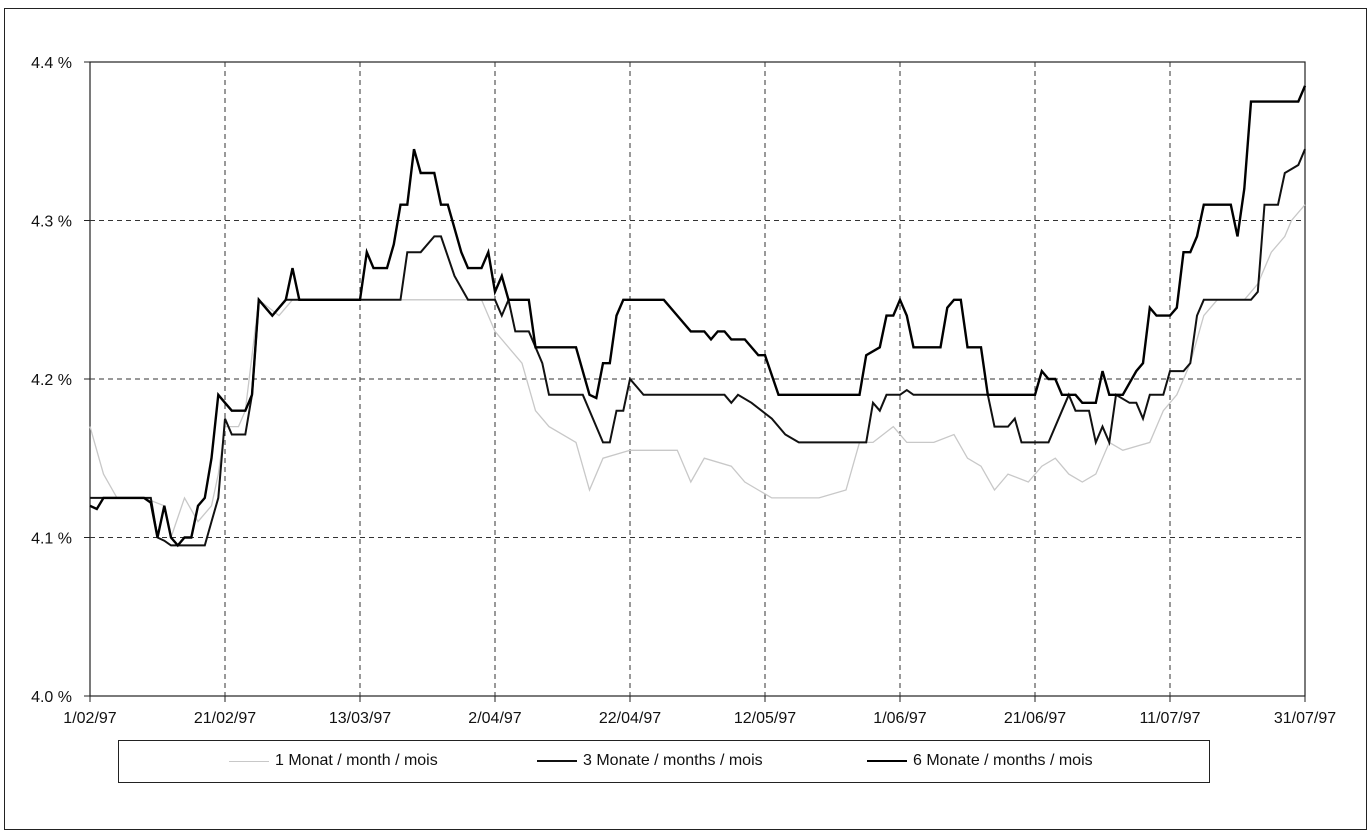 The height and width of the screenshot is (834, 1371). Describe the element at coordinates (51, 222) in the screenshot. I see `y-tick-label: 4.3 %` at that location.